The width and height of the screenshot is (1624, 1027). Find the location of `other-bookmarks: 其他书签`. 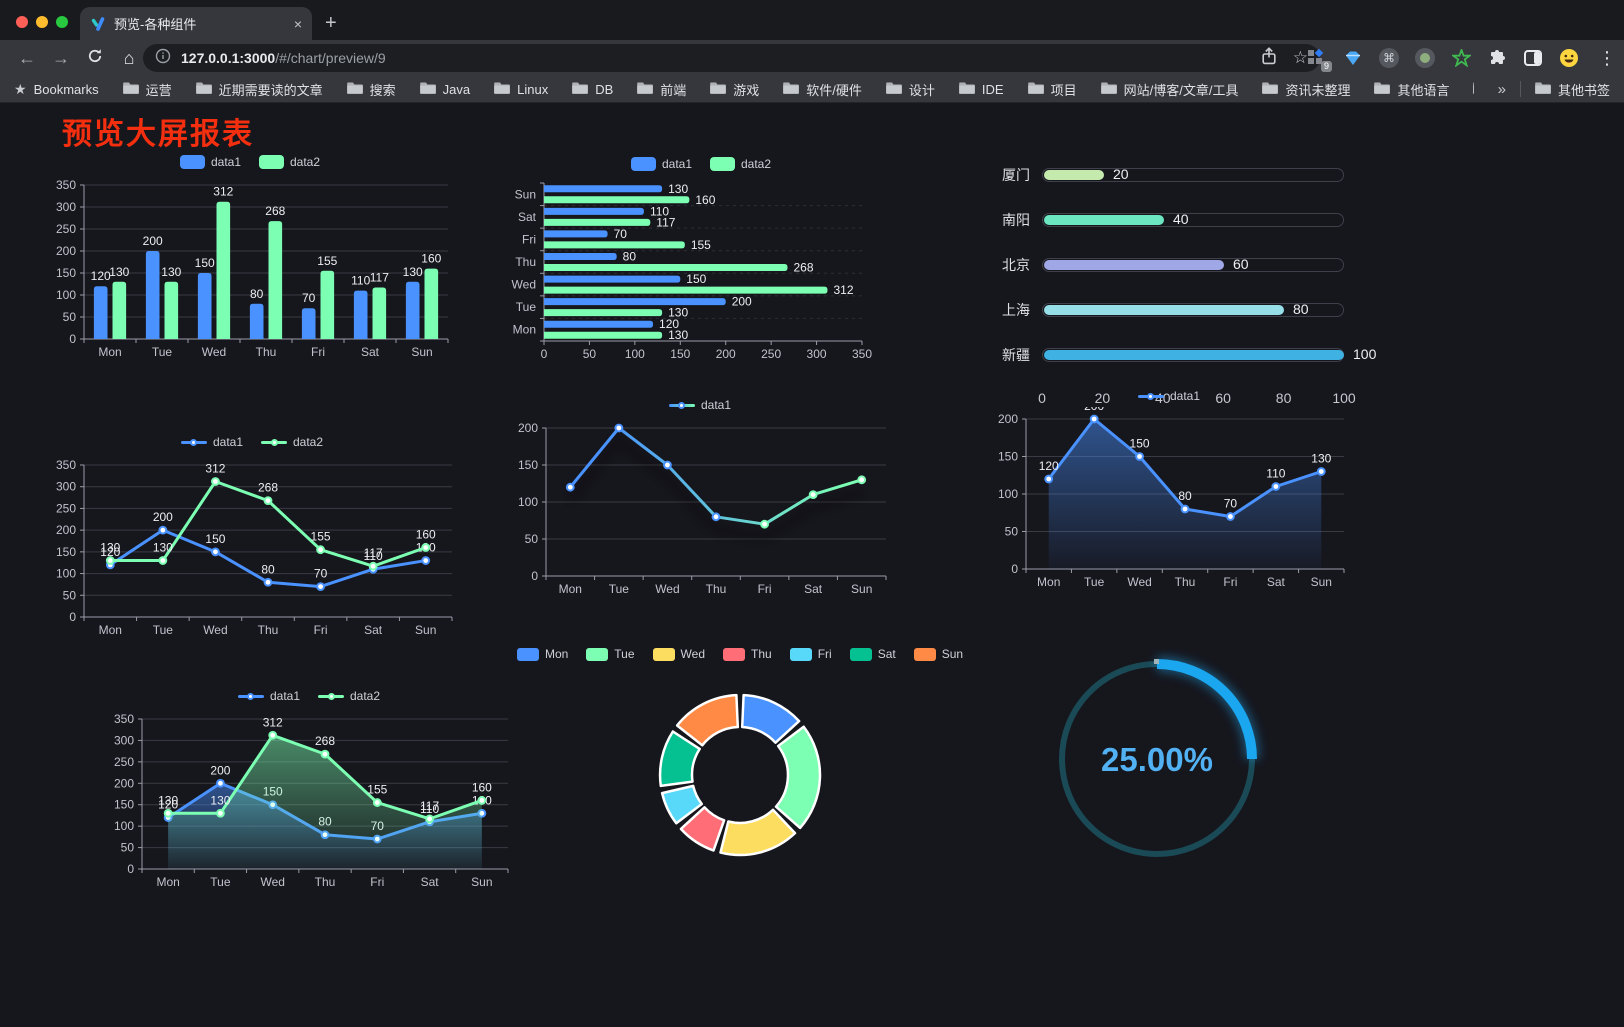

other-bookmarks: 其他书签 is located at coordinates (1572, 89).